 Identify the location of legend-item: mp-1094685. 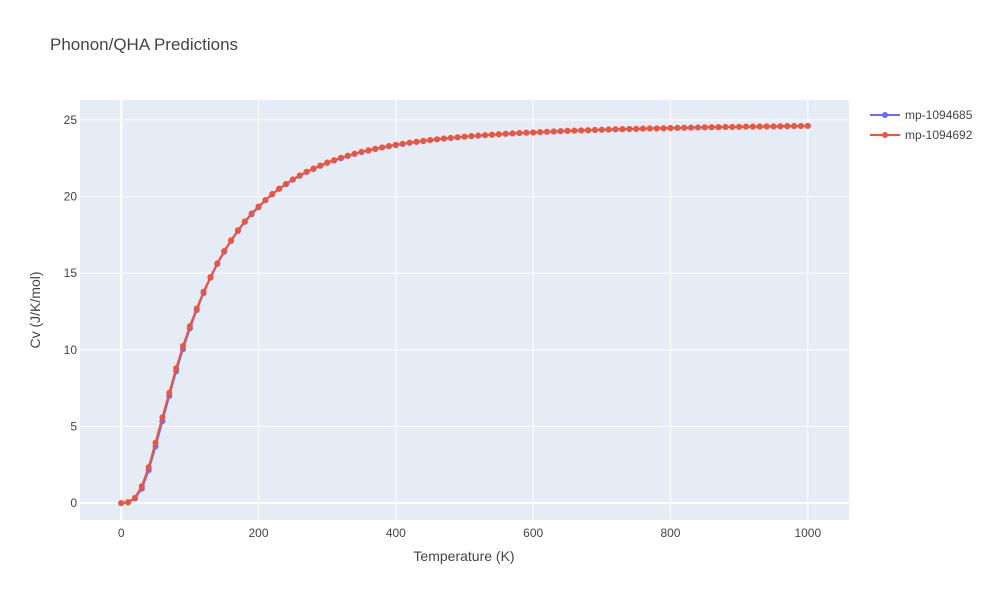
(921, 115).